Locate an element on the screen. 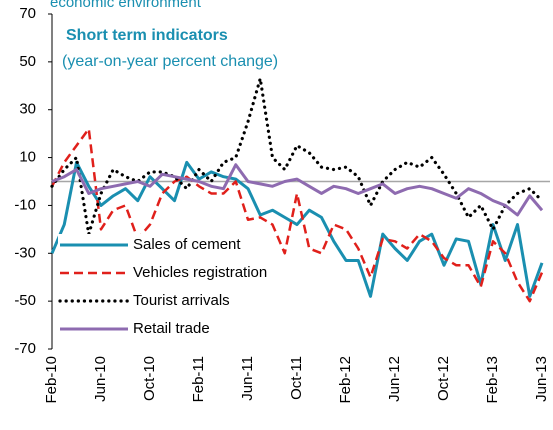  y-tick-label: 10 is located at coordinates (27, 157).